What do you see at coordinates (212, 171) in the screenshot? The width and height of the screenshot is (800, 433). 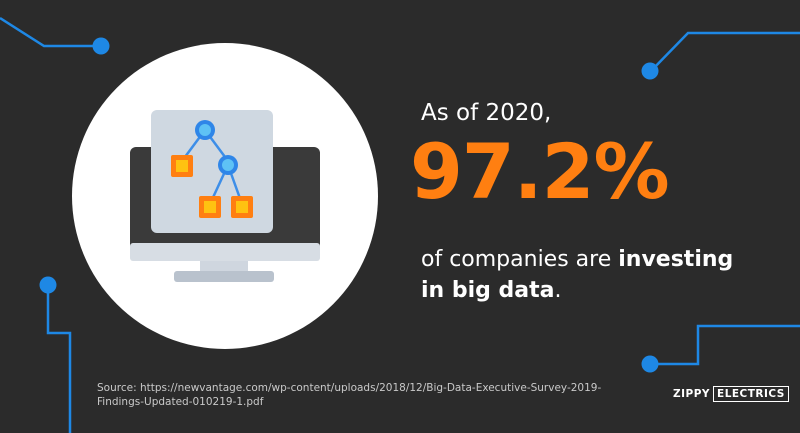 I see `hierarchy-diagram-icon` at bounding box center [212, 171].